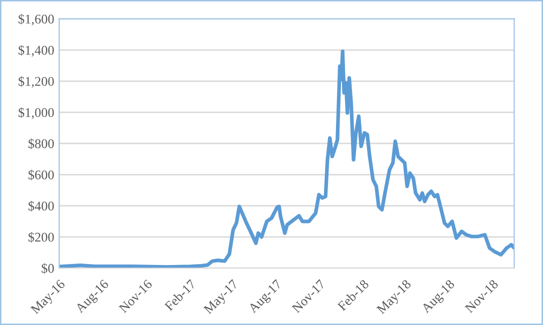 This screenshot has width=543, height=325. I want to click on y-tick-label: $600, so click(41, 175).